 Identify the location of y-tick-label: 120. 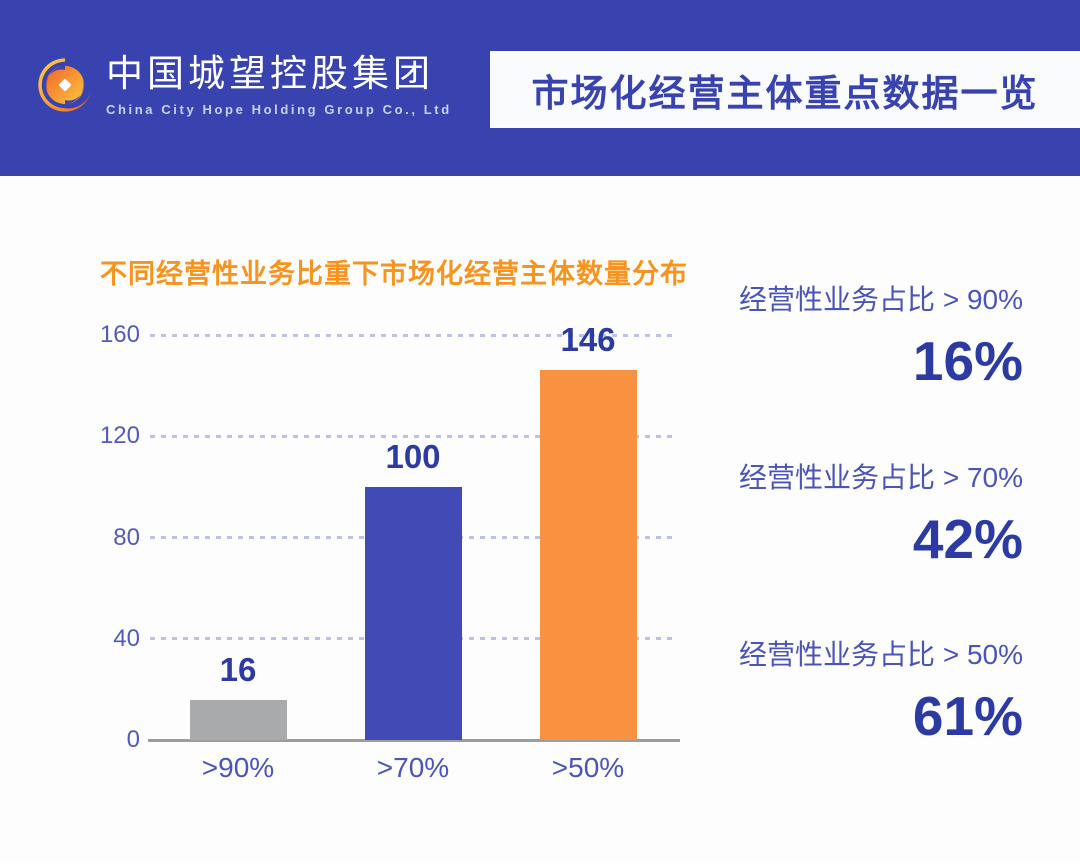
(119, 436).